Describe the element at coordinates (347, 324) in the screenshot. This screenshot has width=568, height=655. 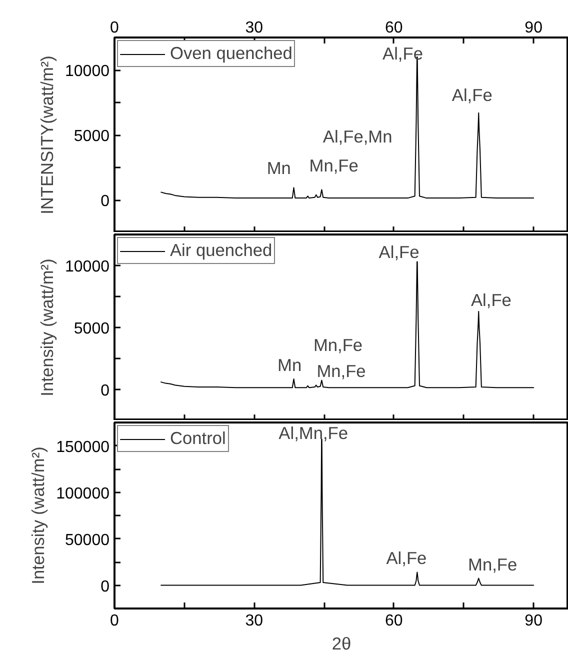
I see `line-series` at that location.